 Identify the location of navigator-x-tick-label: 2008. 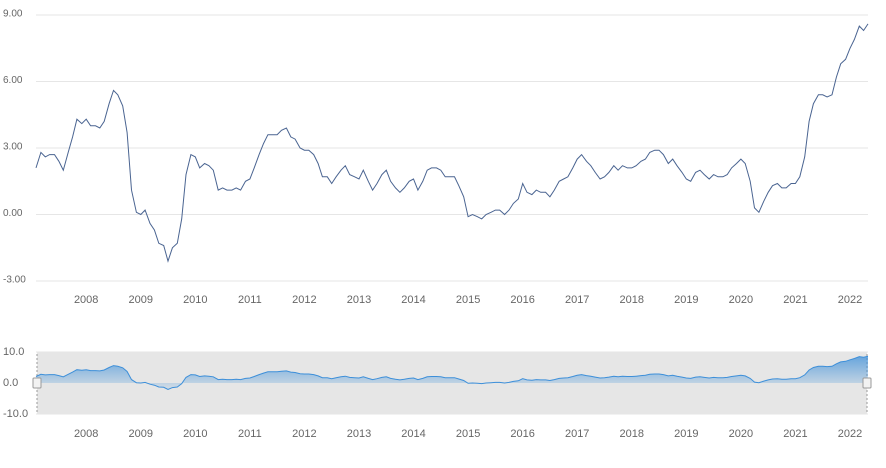
(86, 434).